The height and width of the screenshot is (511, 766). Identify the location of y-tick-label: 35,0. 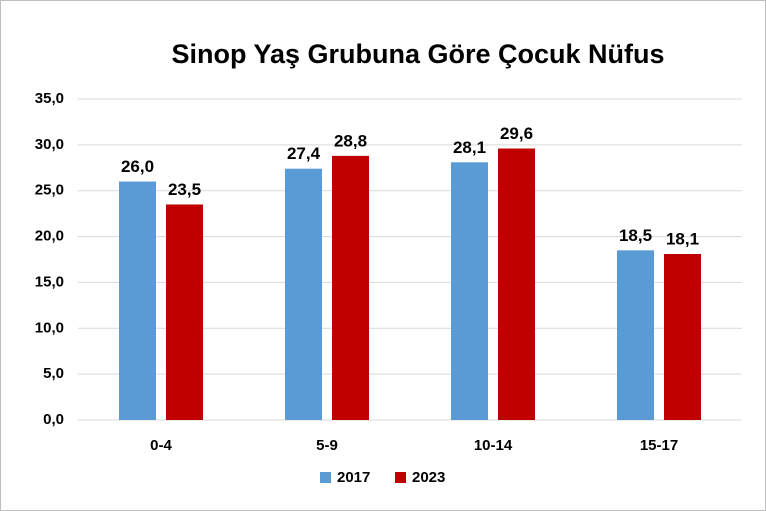
(49, 98).